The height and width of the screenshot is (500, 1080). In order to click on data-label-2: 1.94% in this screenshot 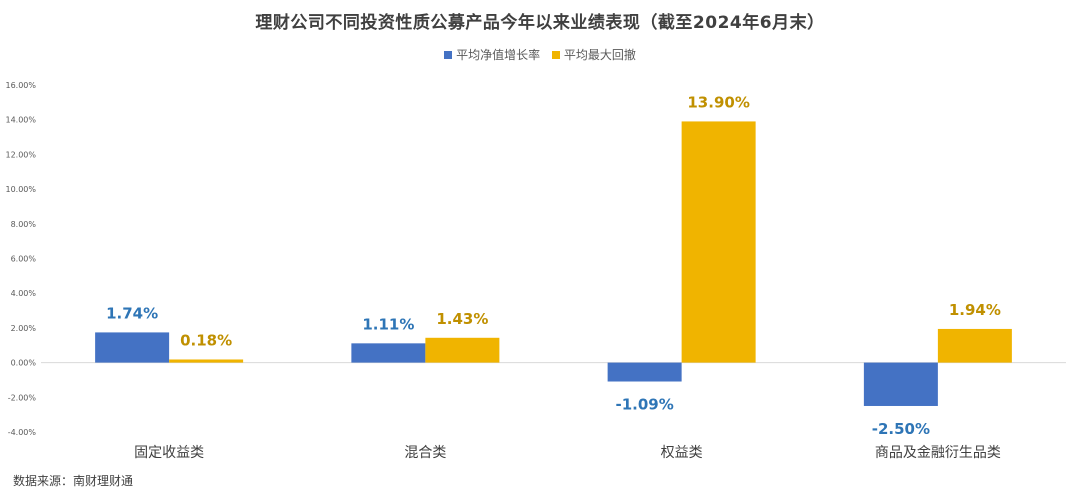, I will do `click(975, 310)`.